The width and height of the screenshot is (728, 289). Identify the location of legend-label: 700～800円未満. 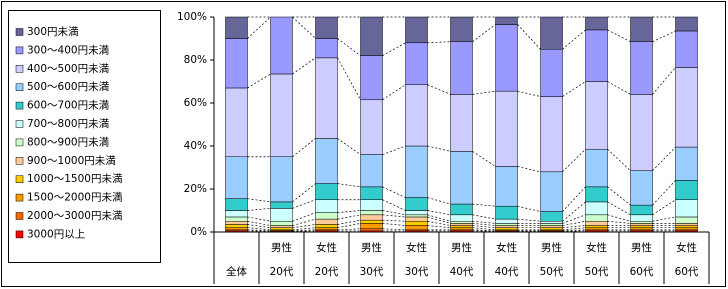
(68, 124).